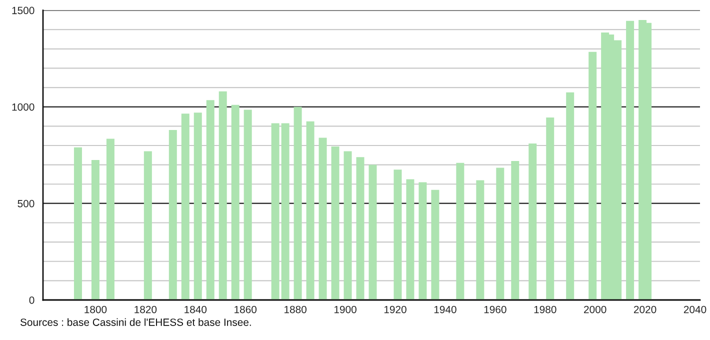 Image resolution: width=710 pixels, height=340 pixels. What do you see at coordinates (645, 310) in the screenshot?
I see `x-tick-label: 2020` at bounding box center [645, 310].